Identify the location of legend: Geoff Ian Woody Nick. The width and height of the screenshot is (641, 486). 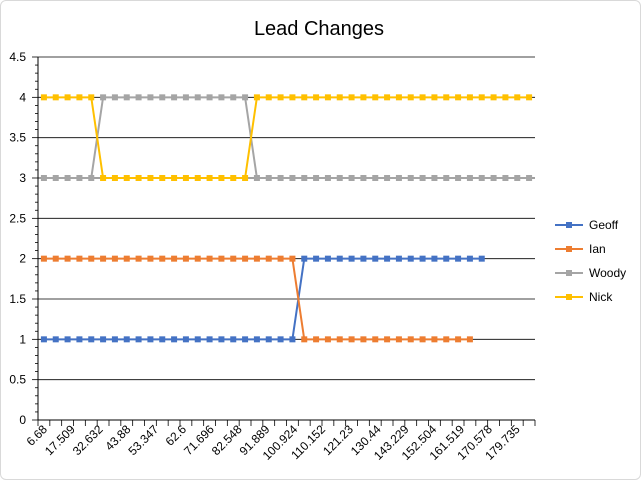
(590, 261).